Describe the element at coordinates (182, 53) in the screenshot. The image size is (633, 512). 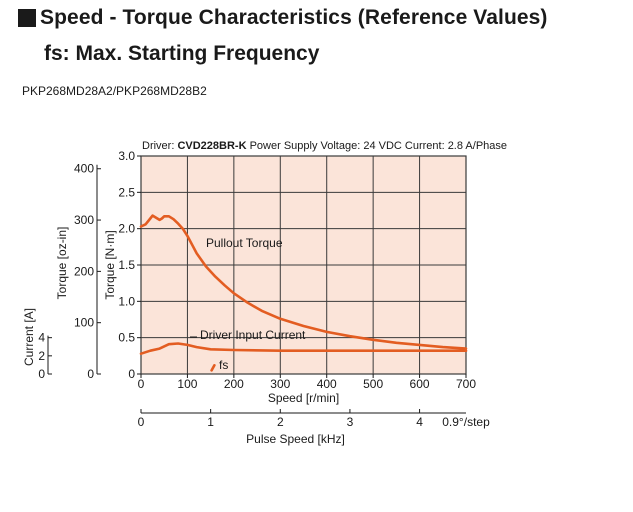
I see `page-subtitle: fs: Max. Starting Frequency` at that location.